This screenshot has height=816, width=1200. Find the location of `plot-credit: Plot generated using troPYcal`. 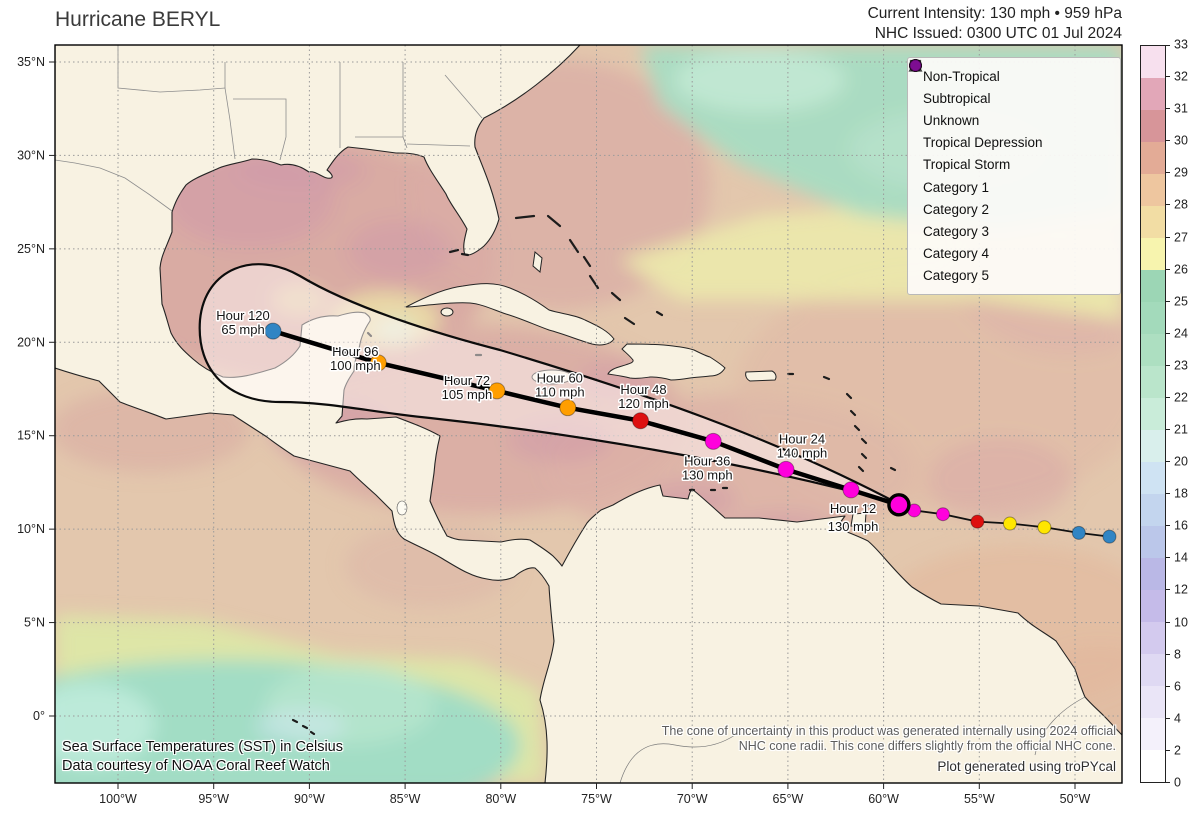

plot-credit: Plot generated using troPYcal is located at coordinates (1026, 766).